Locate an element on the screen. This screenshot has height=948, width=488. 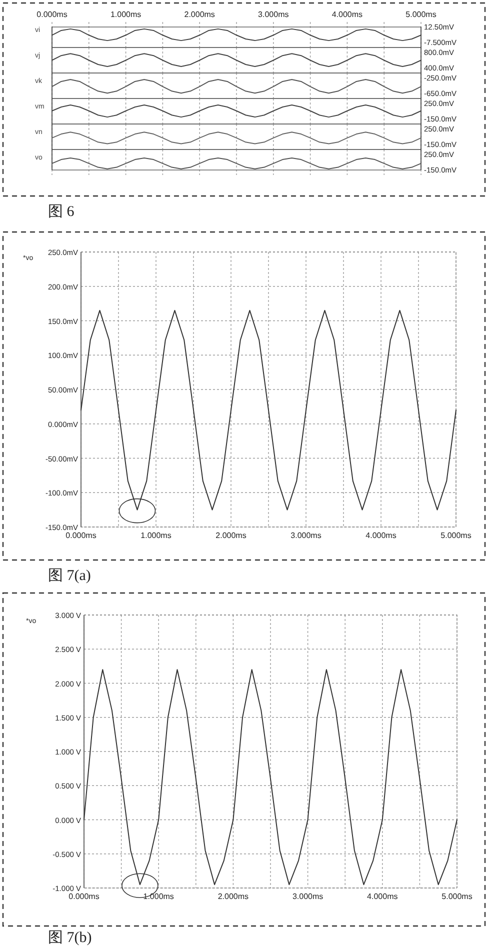
caption: 图 7(b) is located at coordinates (70, 938).